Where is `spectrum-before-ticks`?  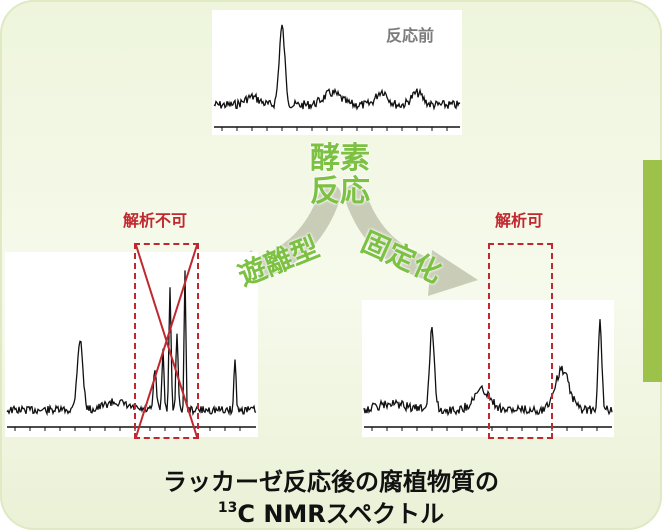 spectrum-before-ticks is located at coordinates (334, 129).